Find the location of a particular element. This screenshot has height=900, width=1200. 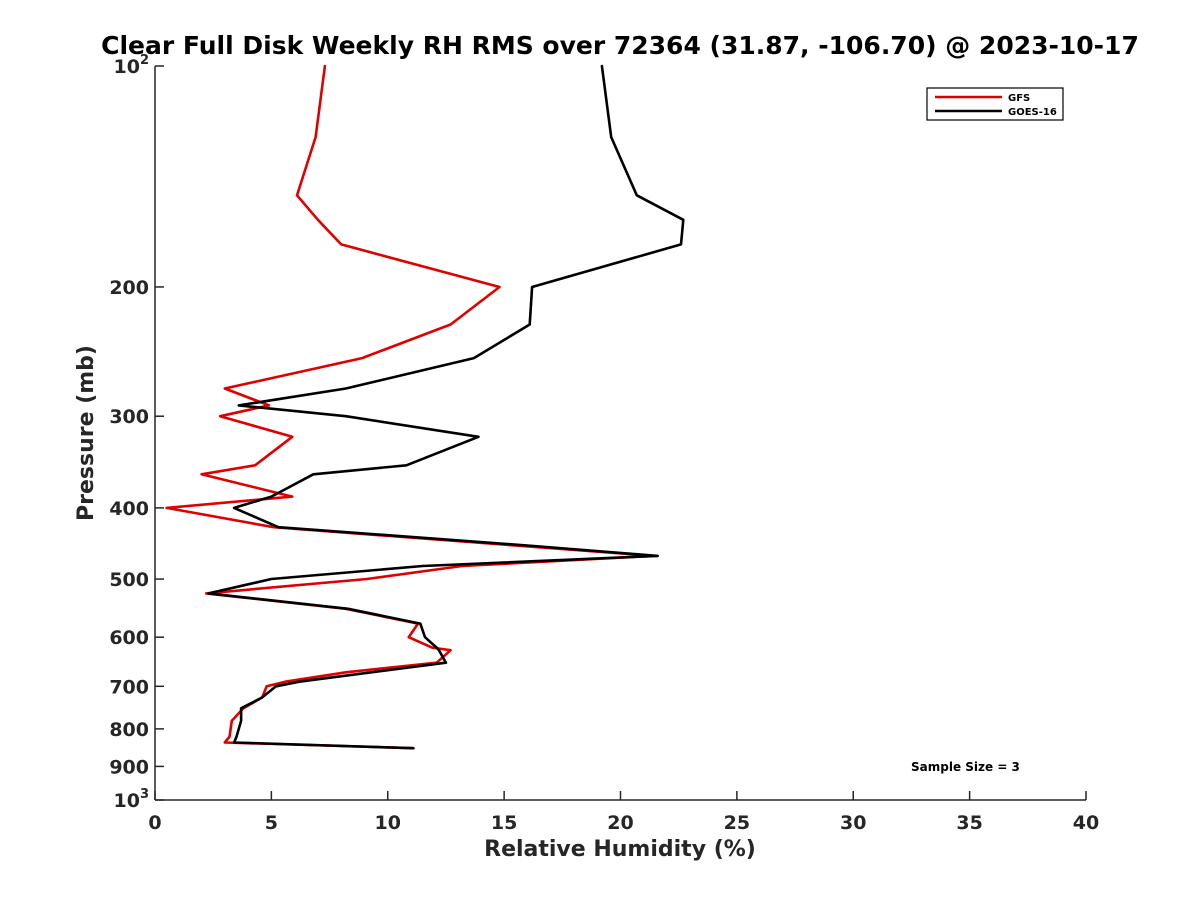

y-tick-label: 600 is located at coordinates (129, 638).